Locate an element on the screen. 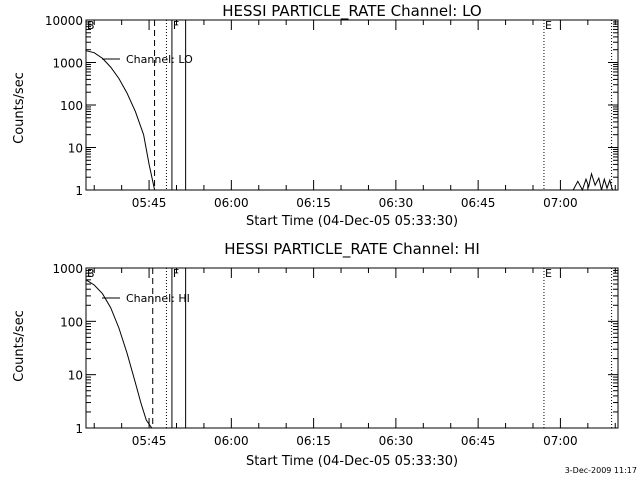  x-axis-label-lo: Start Time (04-Dec-05 05:33:30) is located at coordinates (352, 221).